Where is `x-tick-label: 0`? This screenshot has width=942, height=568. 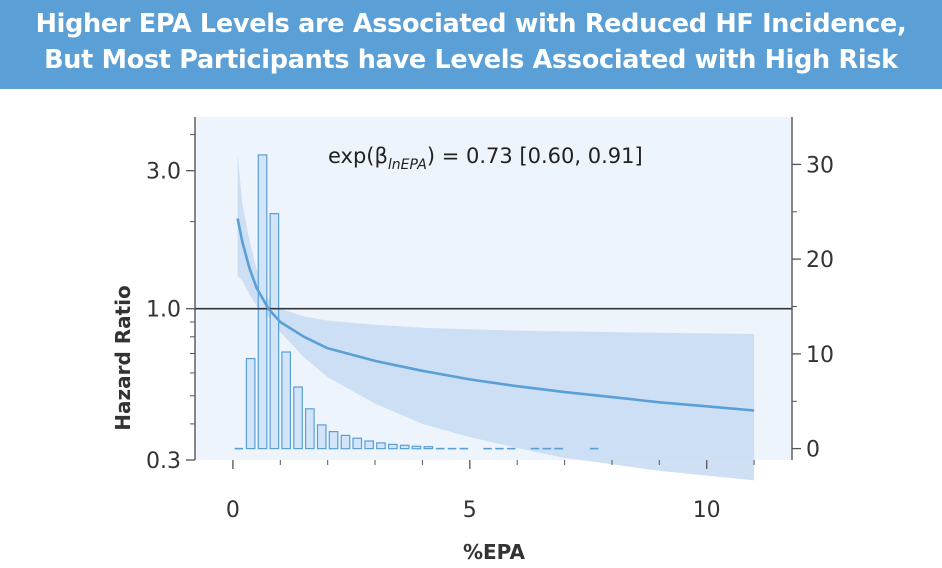 x-tick-label: 0 is located at coordinates (233, 510).